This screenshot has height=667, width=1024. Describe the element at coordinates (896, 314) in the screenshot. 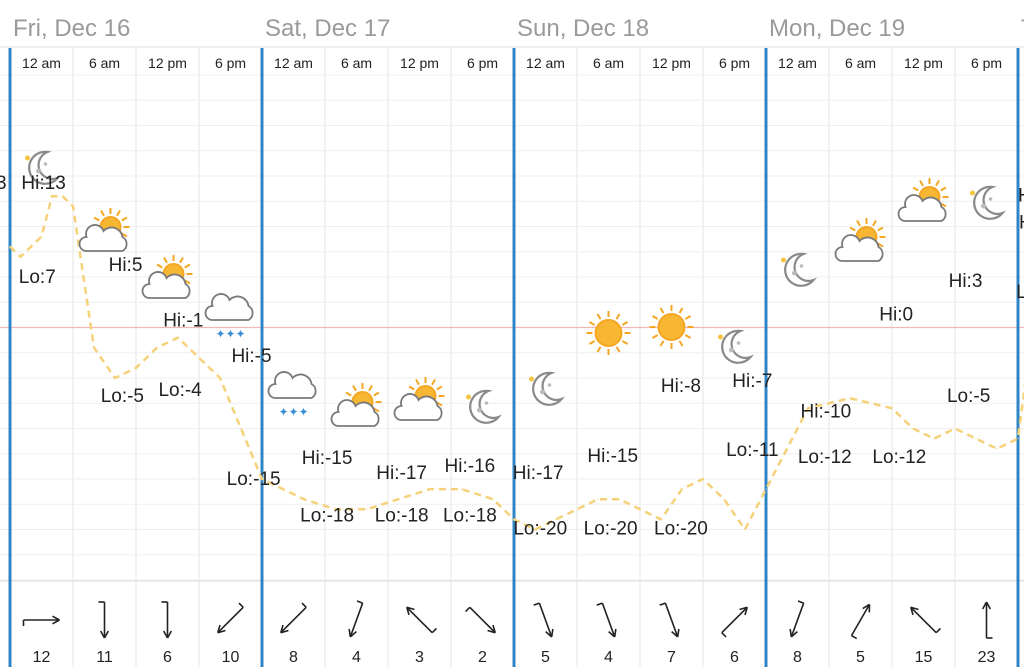

I see `hi-lo-label: Hi:0` at that location.